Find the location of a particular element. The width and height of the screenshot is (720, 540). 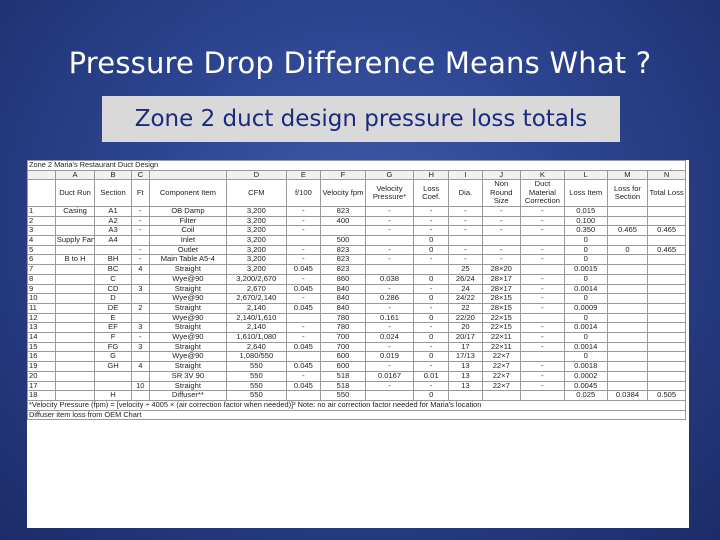

sheet.headers-cell: Total Loss is located at coordinates (666, 193).